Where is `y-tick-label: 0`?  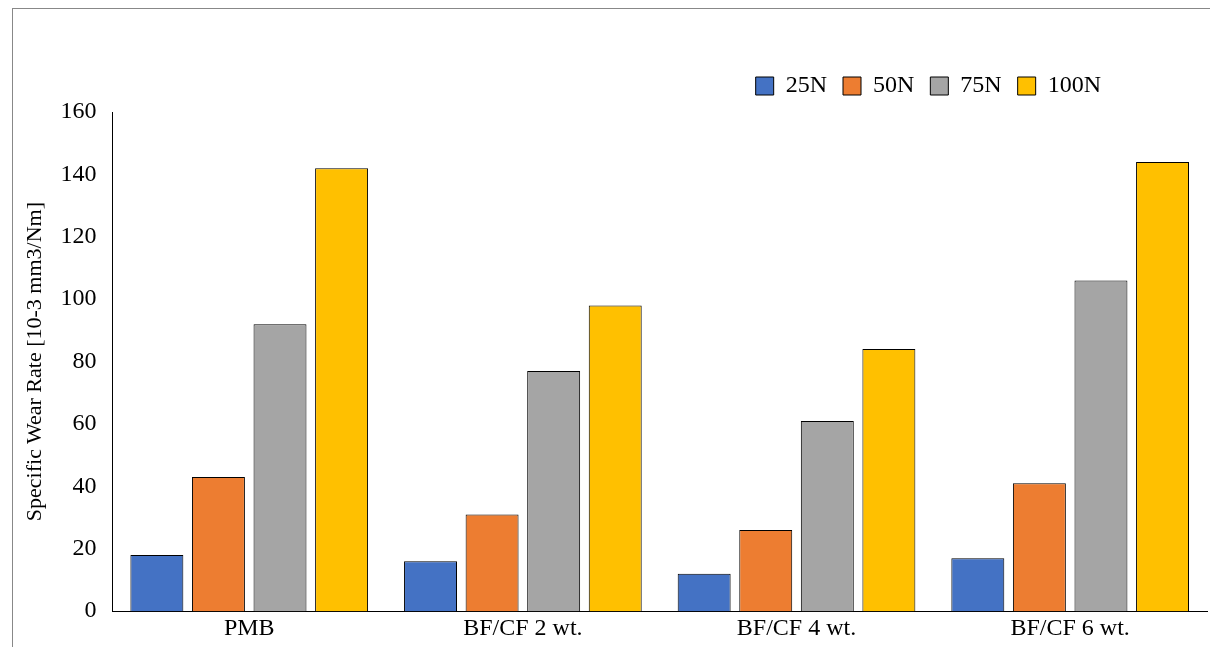
y-tick-label: 0 is located at coordinates (90, 609).